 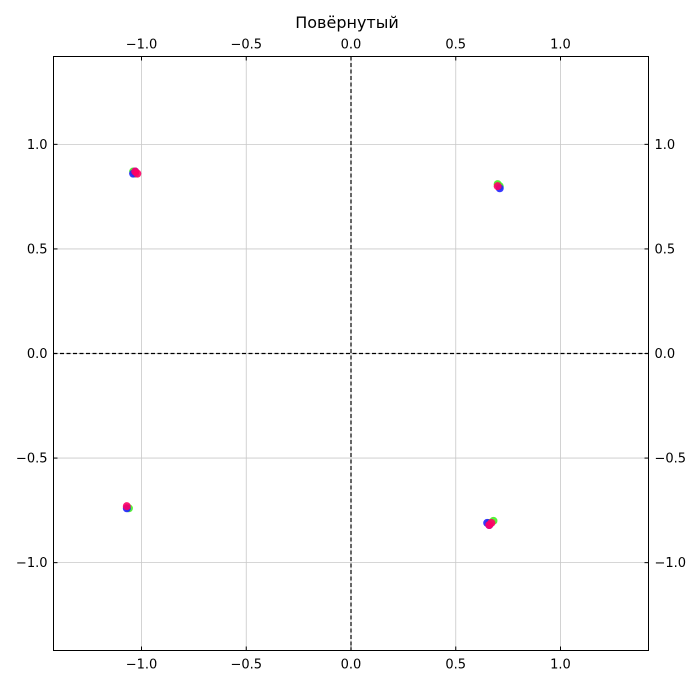 I want to click on y-tick-label-right: −0.5, so click(x=671, y=459).